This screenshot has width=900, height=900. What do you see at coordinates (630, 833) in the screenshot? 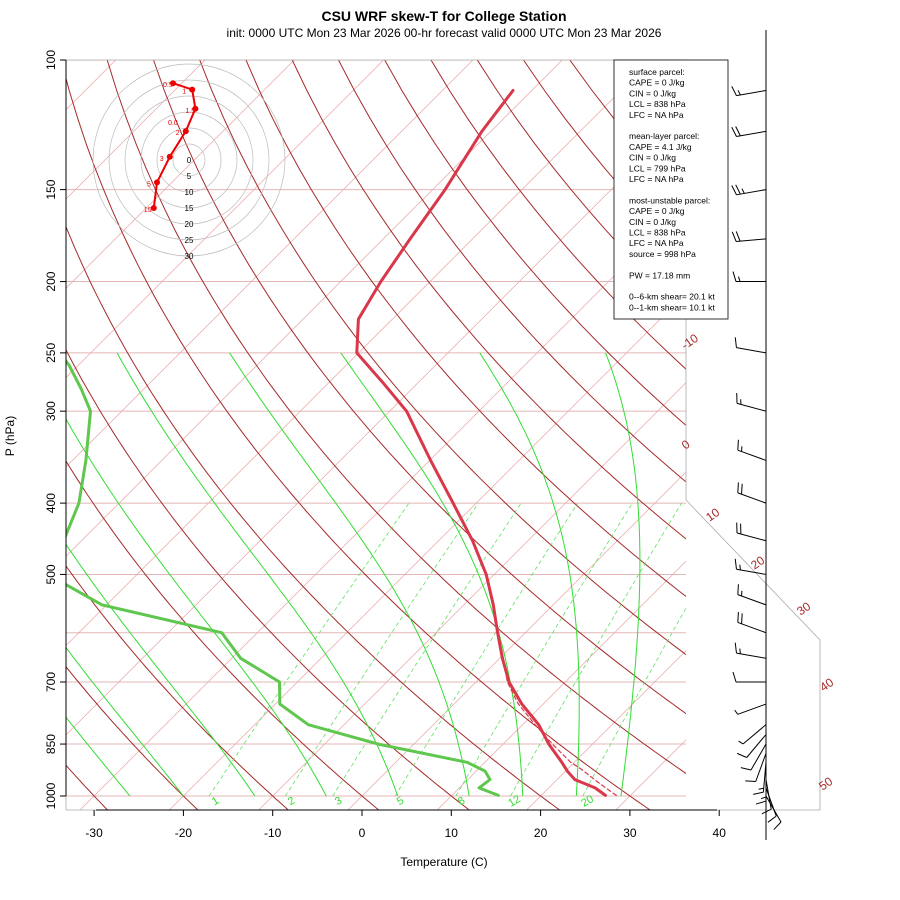
I see `x-tick-label: 30` at bounding box center [630, 833].